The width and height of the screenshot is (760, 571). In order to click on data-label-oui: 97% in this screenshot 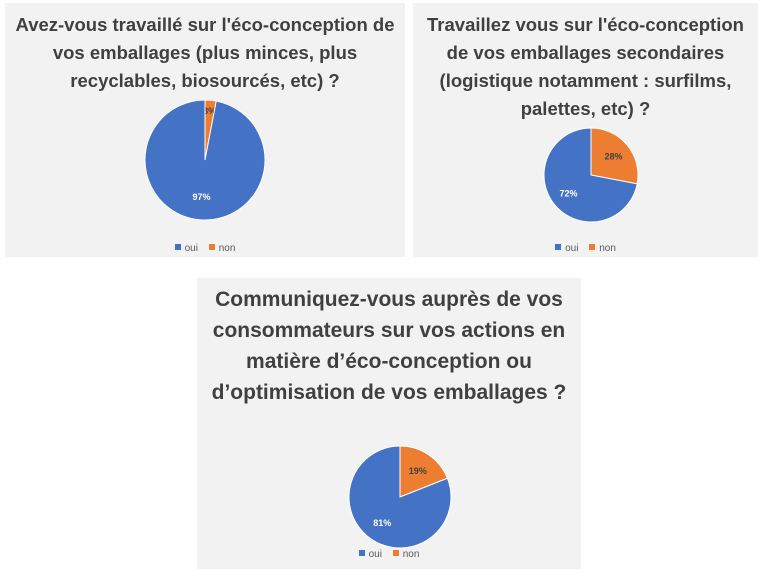, I will do `click(201, 197)`.